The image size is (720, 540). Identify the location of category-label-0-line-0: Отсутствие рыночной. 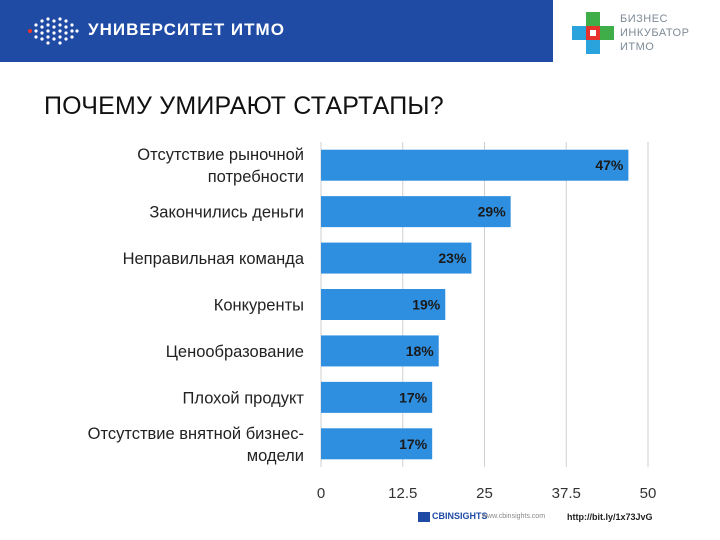
(220, 155).